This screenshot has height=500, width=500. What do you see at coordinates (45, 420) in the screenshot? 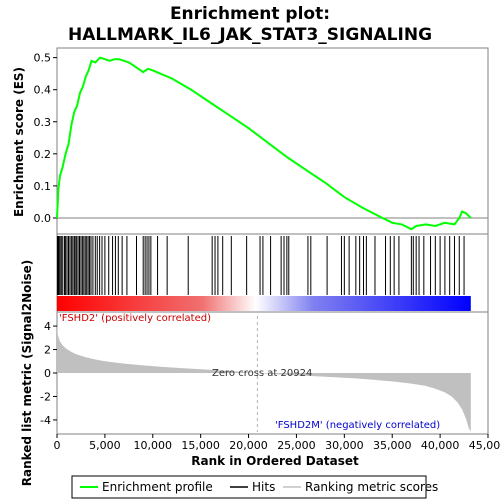
I see `metric-ytick-label: -4` at bounding box center [45, 420].